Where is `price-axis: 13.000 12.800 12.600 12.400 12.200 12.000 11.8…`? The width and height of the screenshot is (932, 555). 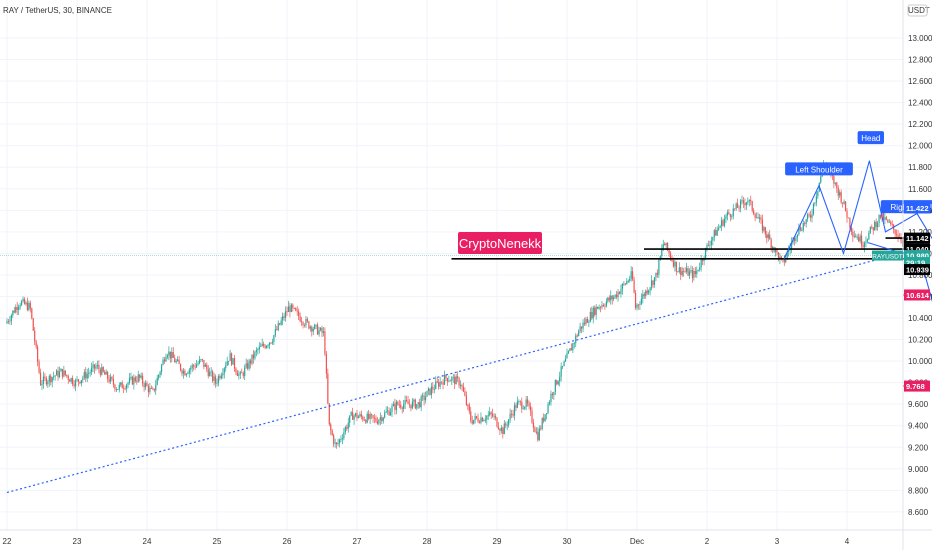 price-axis: 13.000 12.800 12.600 12.400 12.200 12.000 11.8… is located at coordinates (902, 275).